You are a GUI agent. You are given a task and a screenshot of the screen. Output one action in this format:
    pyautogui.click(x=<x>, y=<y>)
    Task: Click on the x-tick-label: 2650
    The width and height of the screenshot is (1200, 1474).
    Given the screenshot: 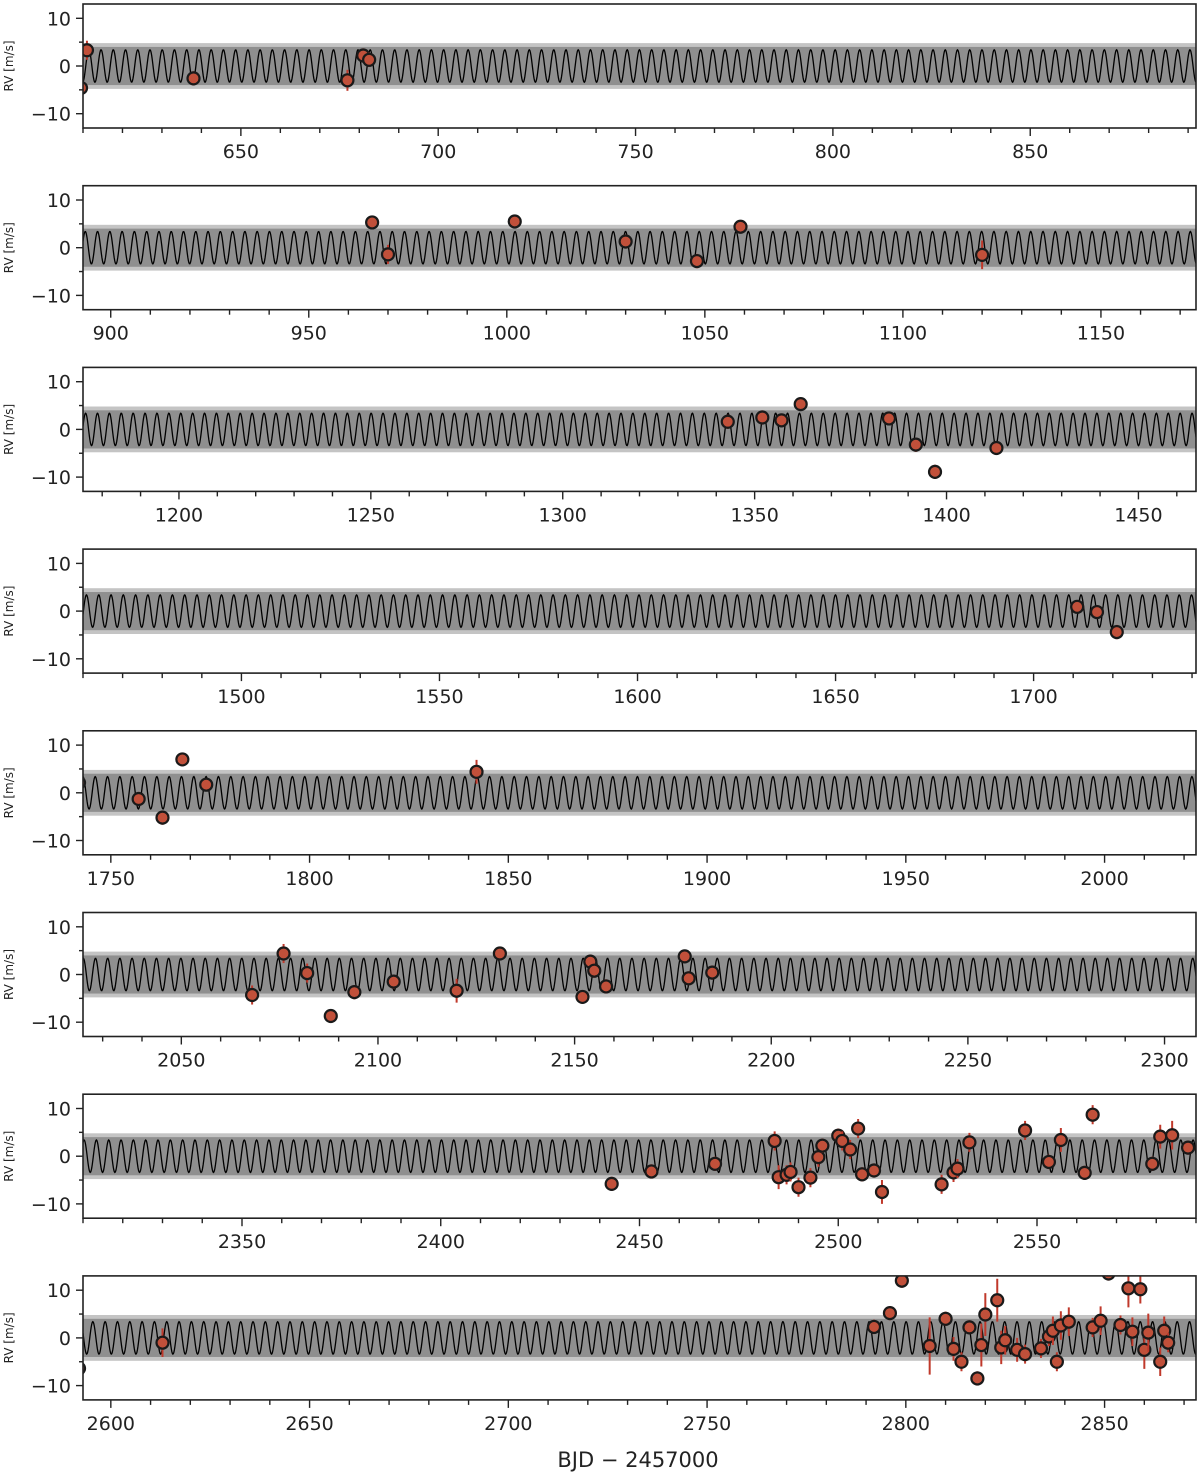 What is the action you would take?
    pyautogui.click(x=309, y=1424)
    